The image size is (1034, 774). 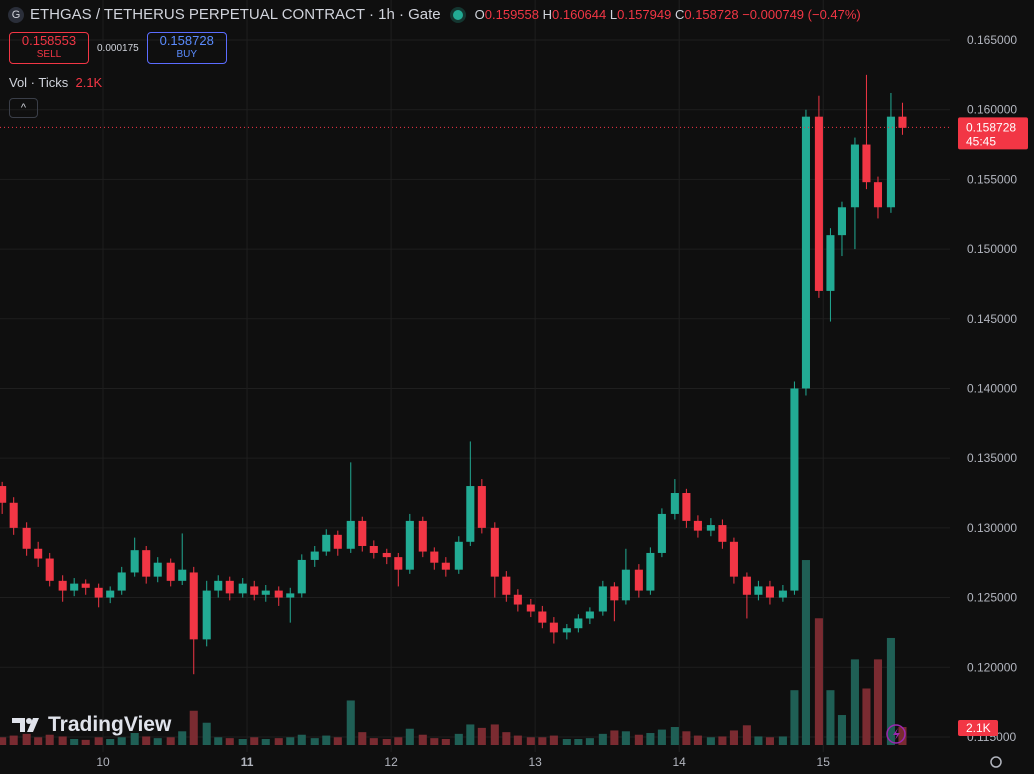 What do you see at coordinates (479, 14) in the screenshot?
I see `o-label: O` at bounding box center [479, 14].